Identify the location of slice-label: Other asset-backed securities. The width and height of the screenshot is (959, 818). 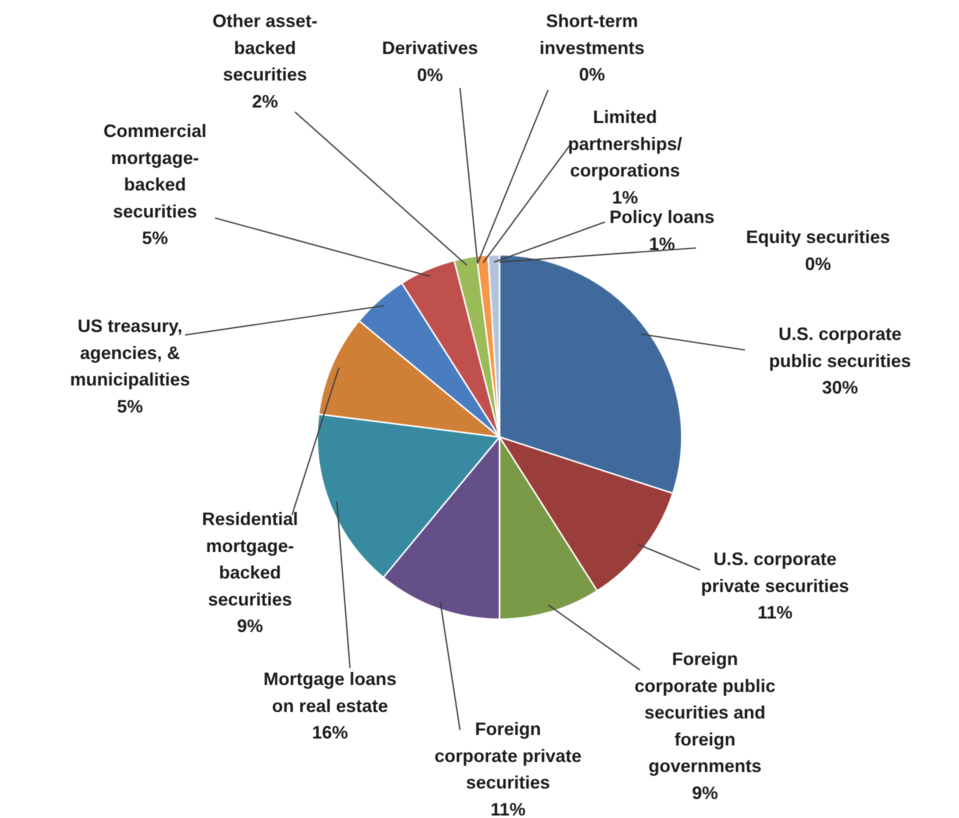
(265, 47).